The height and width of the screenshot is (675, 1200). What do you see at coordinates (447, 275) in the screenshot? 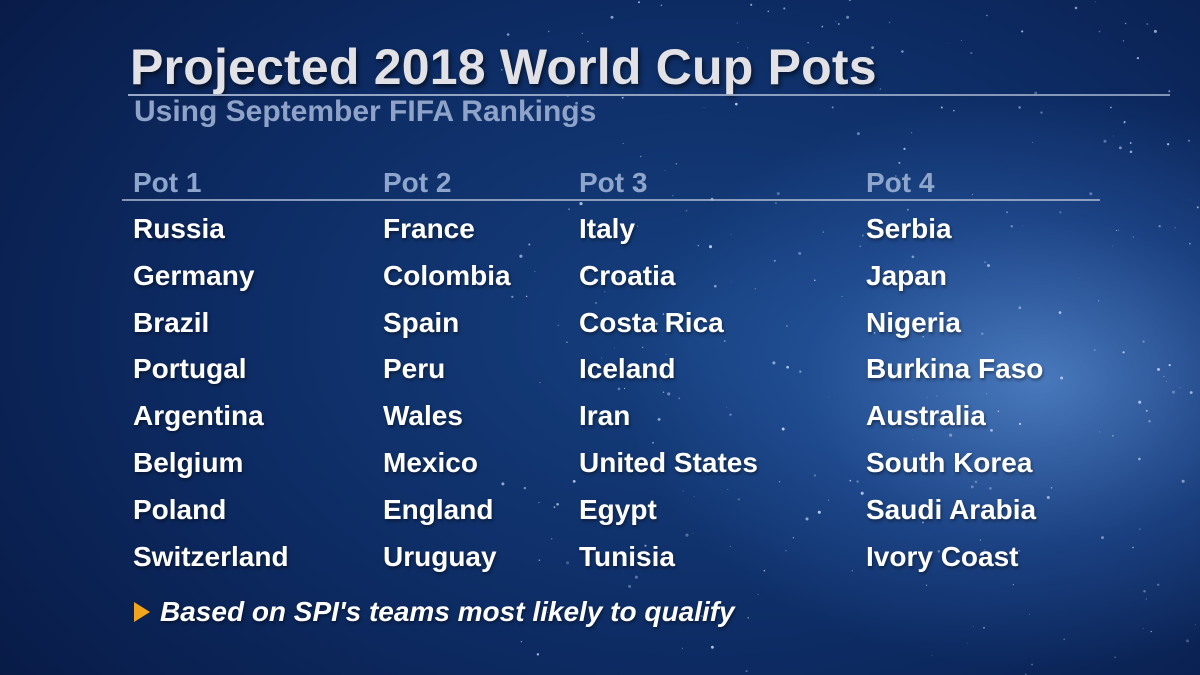
I see `team-name: Colombia` at bounding box center [447, 275].